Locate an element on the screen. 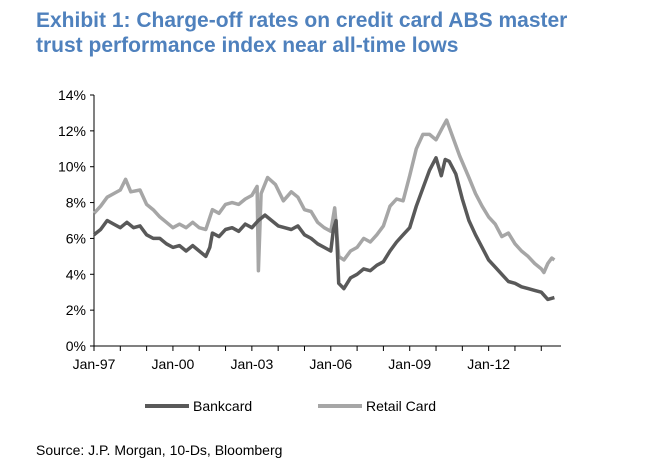 This screenshot has width=645, height=473. y-tick-label: 4% is located at coordinates (76, 274).